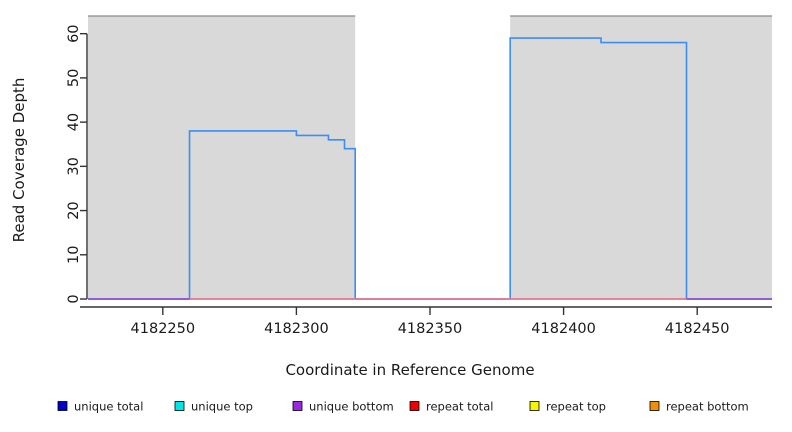  I want to click on legend-label: unique total, so click(108, 407).